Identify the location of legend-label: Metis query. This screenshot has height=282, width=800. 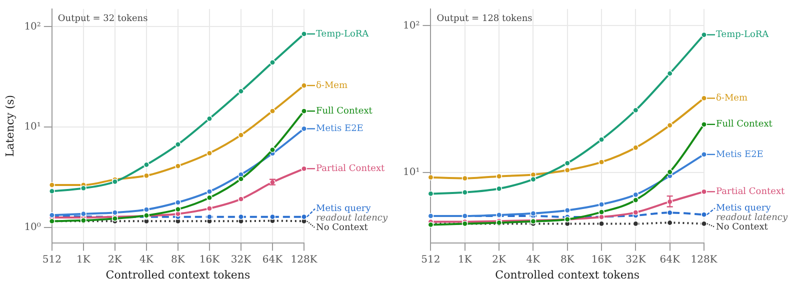
(744, 209).